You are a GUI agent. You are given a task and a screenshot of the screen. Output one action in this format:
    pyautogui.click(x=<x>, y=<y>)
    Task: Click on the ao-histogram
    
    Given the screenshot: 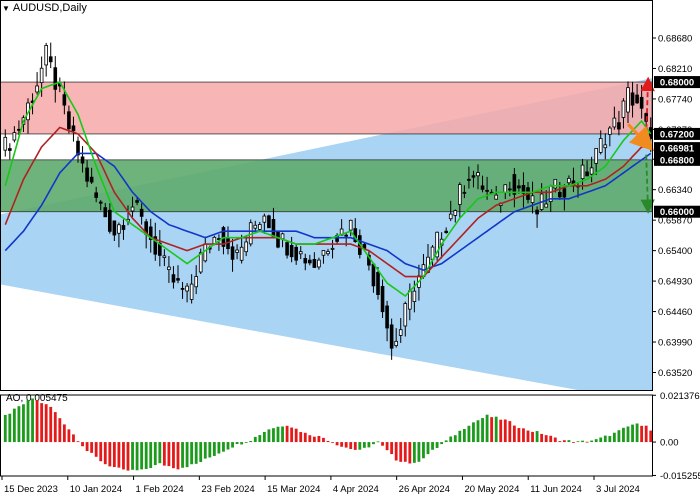 What is the action you would take?
    pyautogui.click(x=328, y=434)
    